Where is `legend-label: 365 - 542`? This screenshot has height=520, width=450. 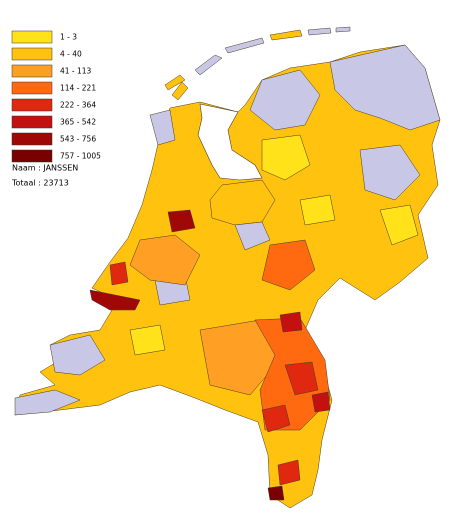 legend-label: 365 - 542 is located at coordinates (78, 122).